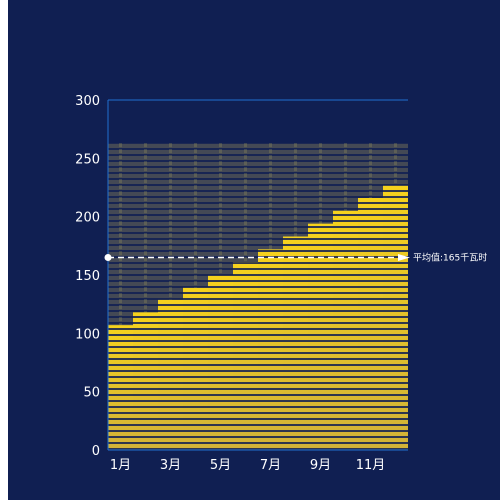  I want to click on average-line-group: 平均值:165千瓦时, so click(295, 258).